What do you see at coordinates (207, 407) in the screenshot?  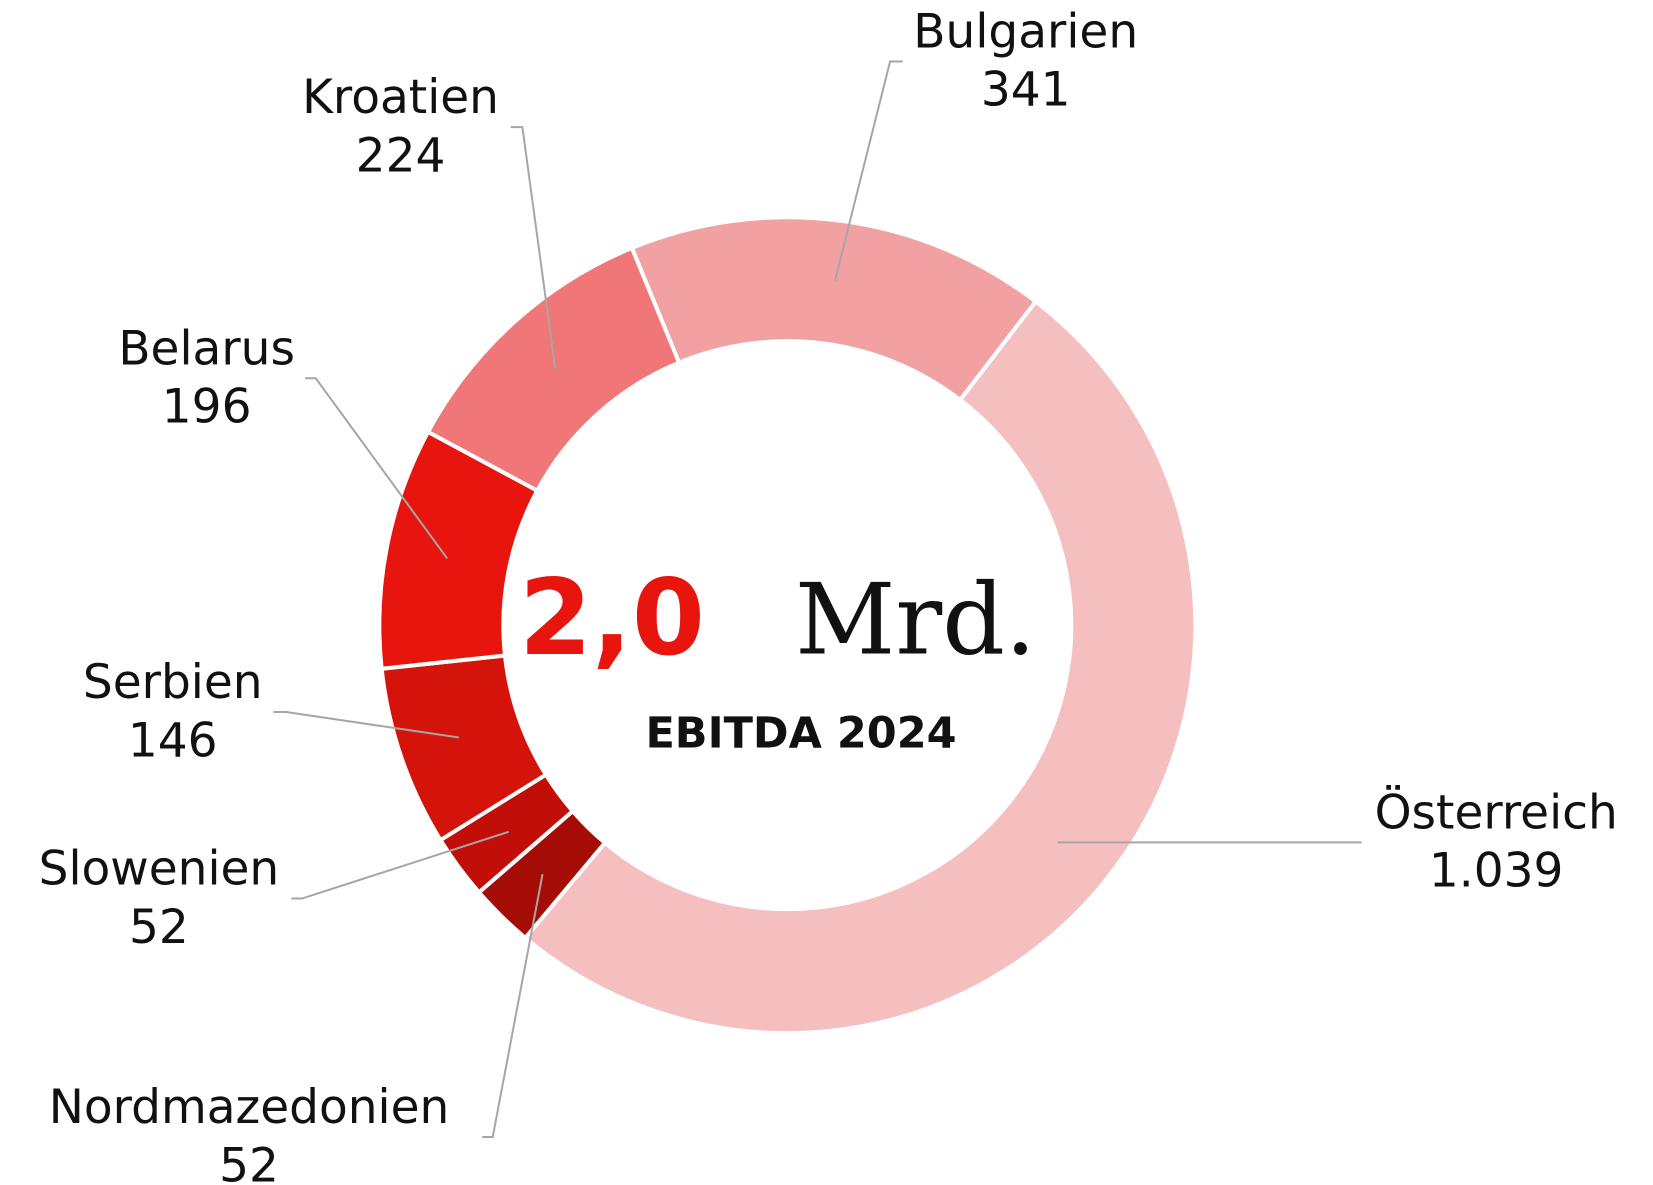 I see `value-label: 196` at bounding box center [207, 407].